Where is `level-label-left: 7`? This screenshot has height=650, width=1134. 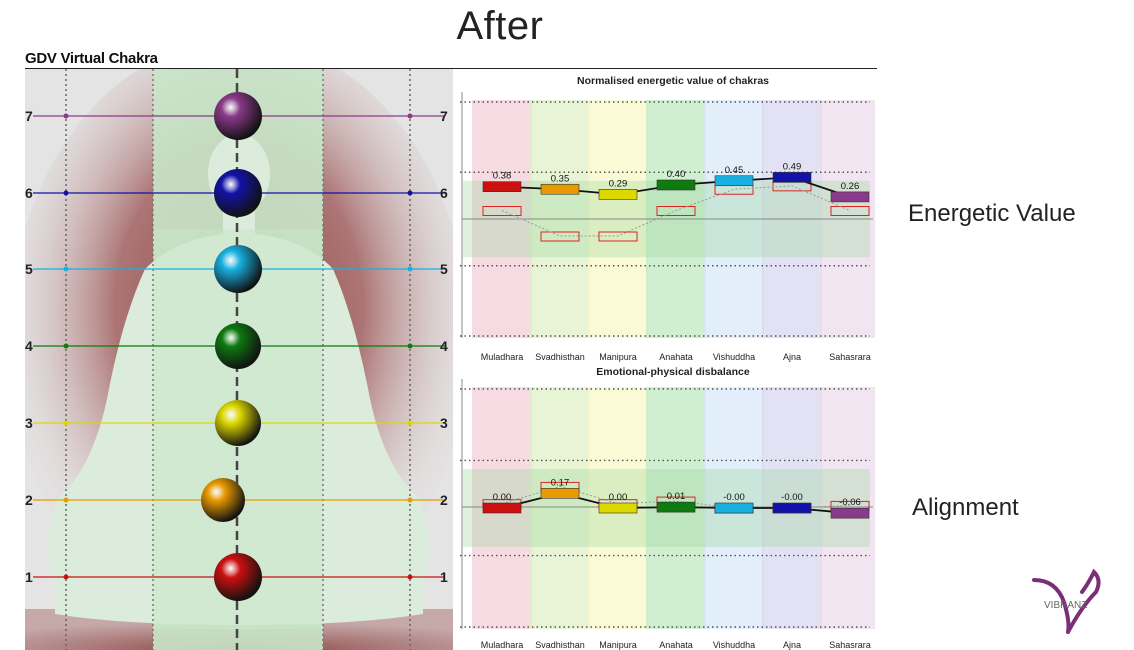 level-label-left: 7 is located at coordinates (29, 116).